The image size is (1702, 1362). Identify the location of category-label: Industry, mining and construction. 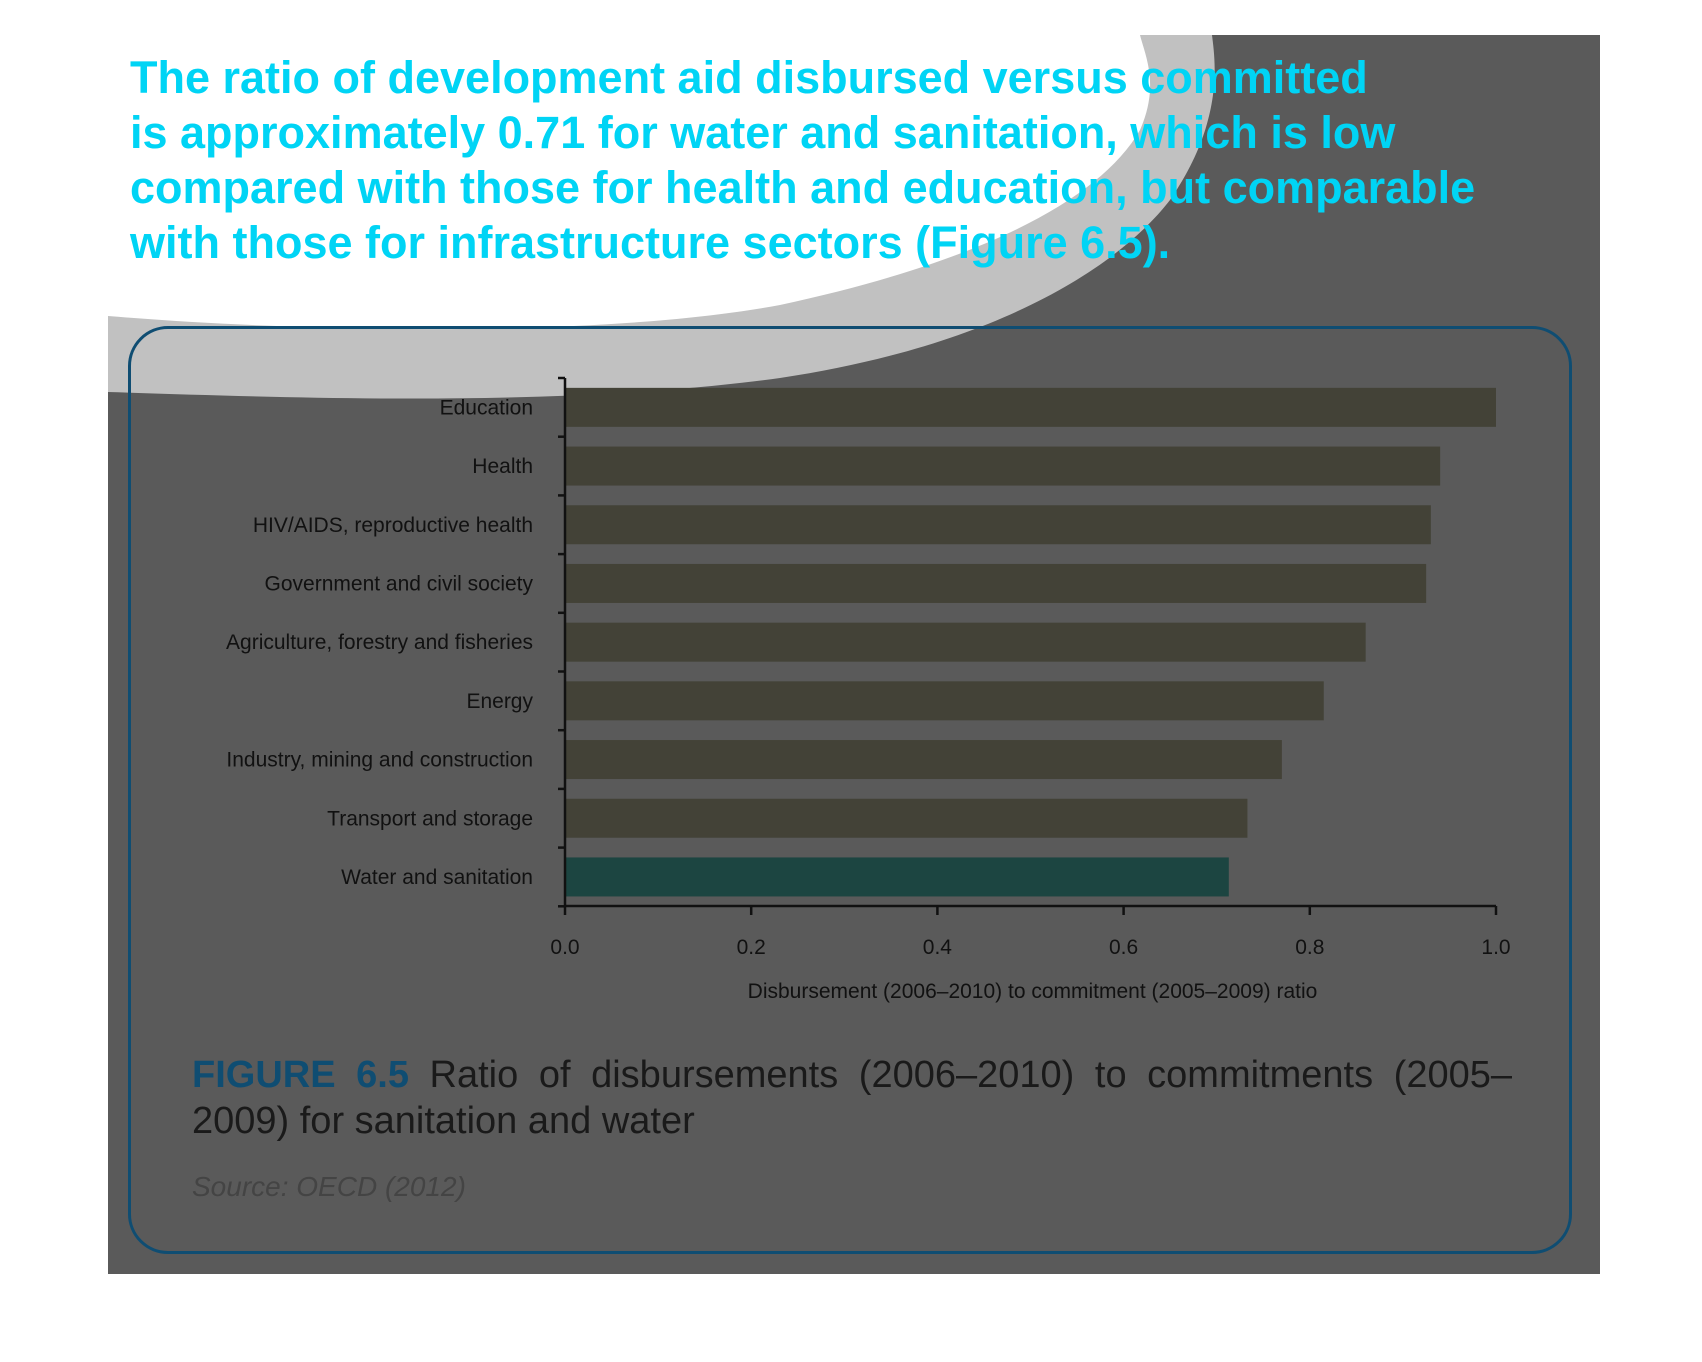
(379, 760).